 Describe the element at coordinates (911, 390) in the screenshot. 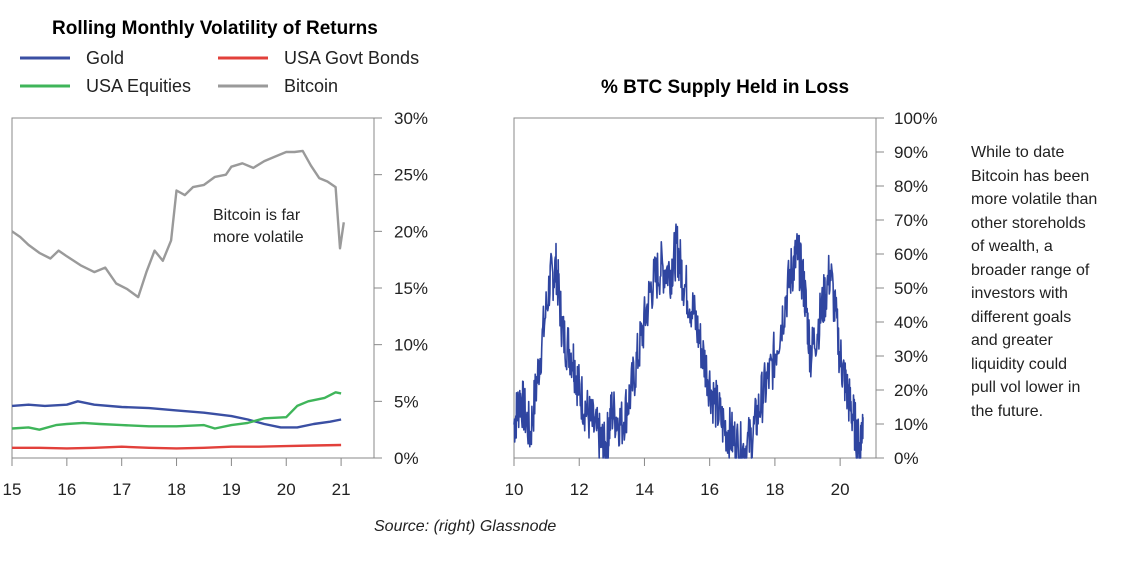

I see `right-y-tick-label: 20%` at that location.